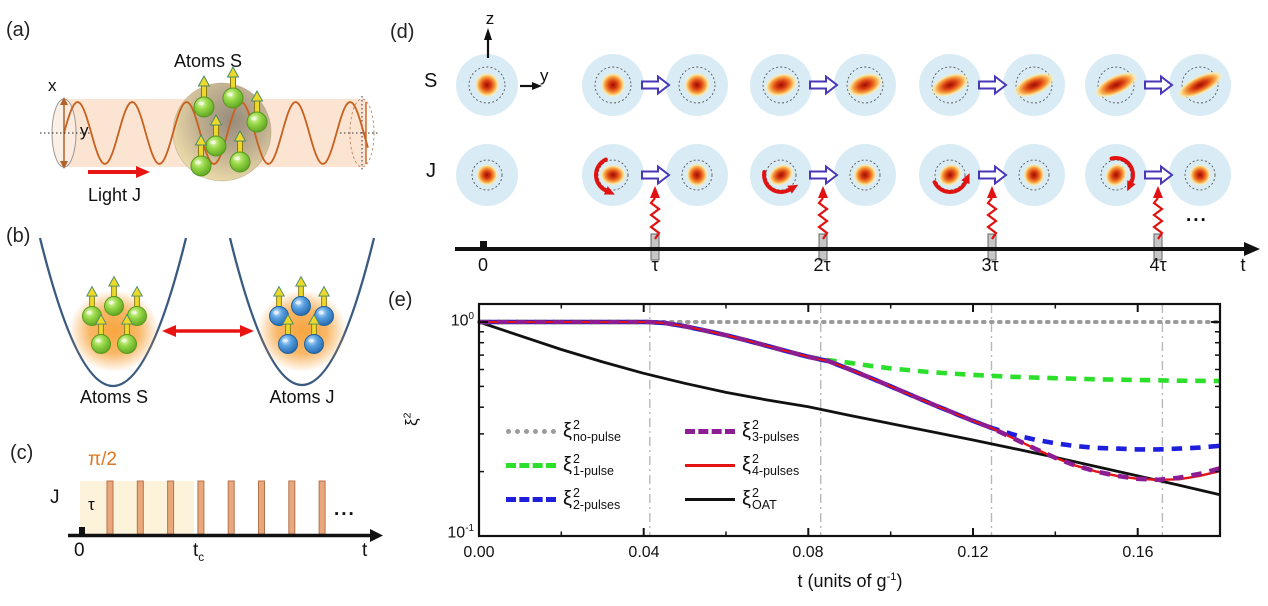 The height and width of the screenshot is (606, 1268). I want to click on panel-c-pulse-sequence, so click(225, 511).